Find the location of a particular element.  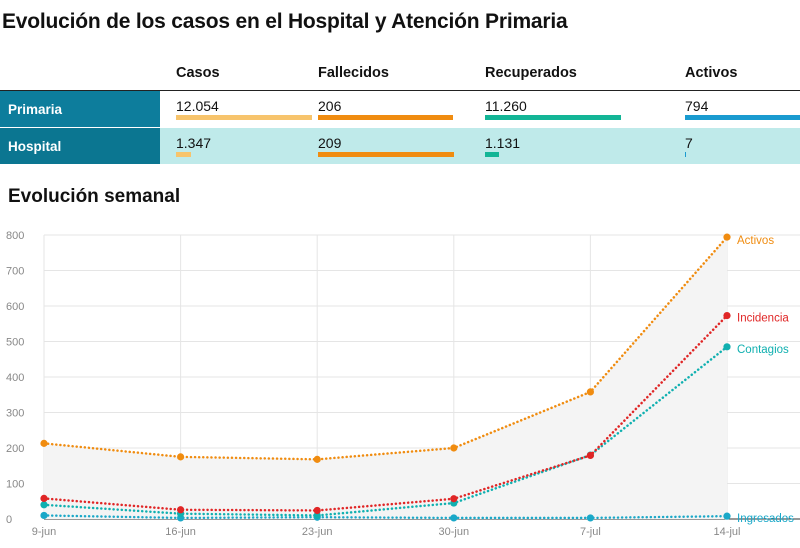

column-header-recuperados: Recuperados is located at coordinates (531, 73).